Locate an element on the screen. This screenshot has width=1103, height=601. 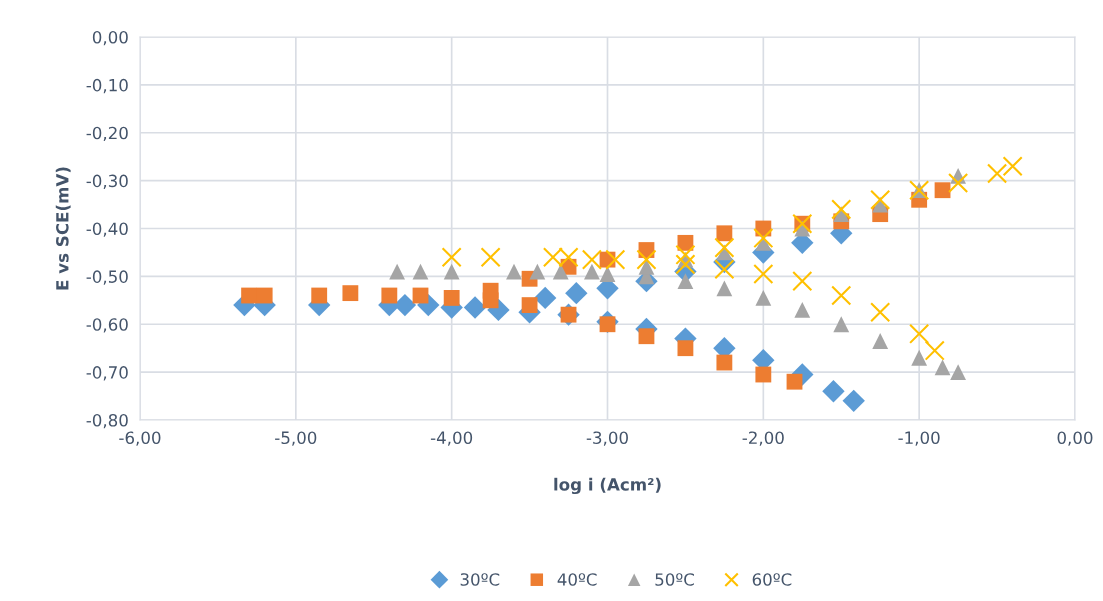
x-tick-label: -4,00 is located at coordinates (451, 438).